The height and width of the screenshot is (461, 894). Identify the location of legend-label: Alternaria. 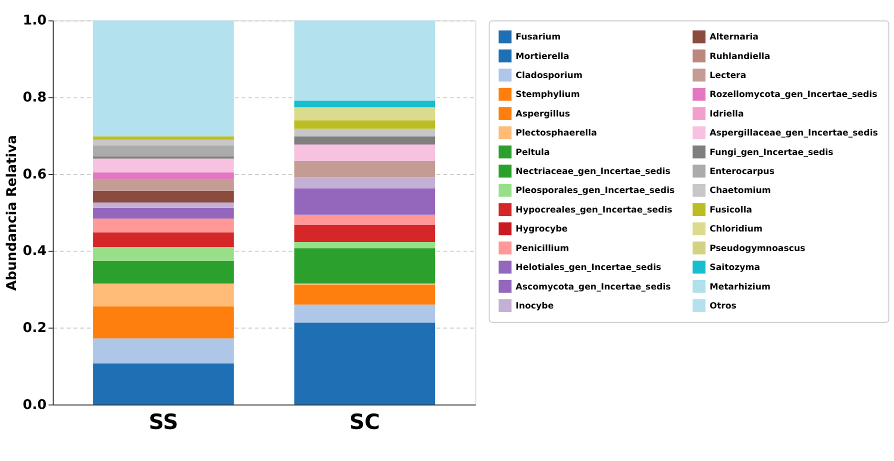
(734, 37).